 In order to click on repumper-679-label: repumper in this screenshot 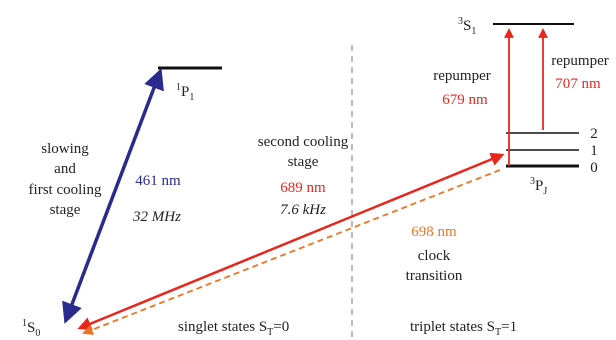, I will do `click(461, 76)`.